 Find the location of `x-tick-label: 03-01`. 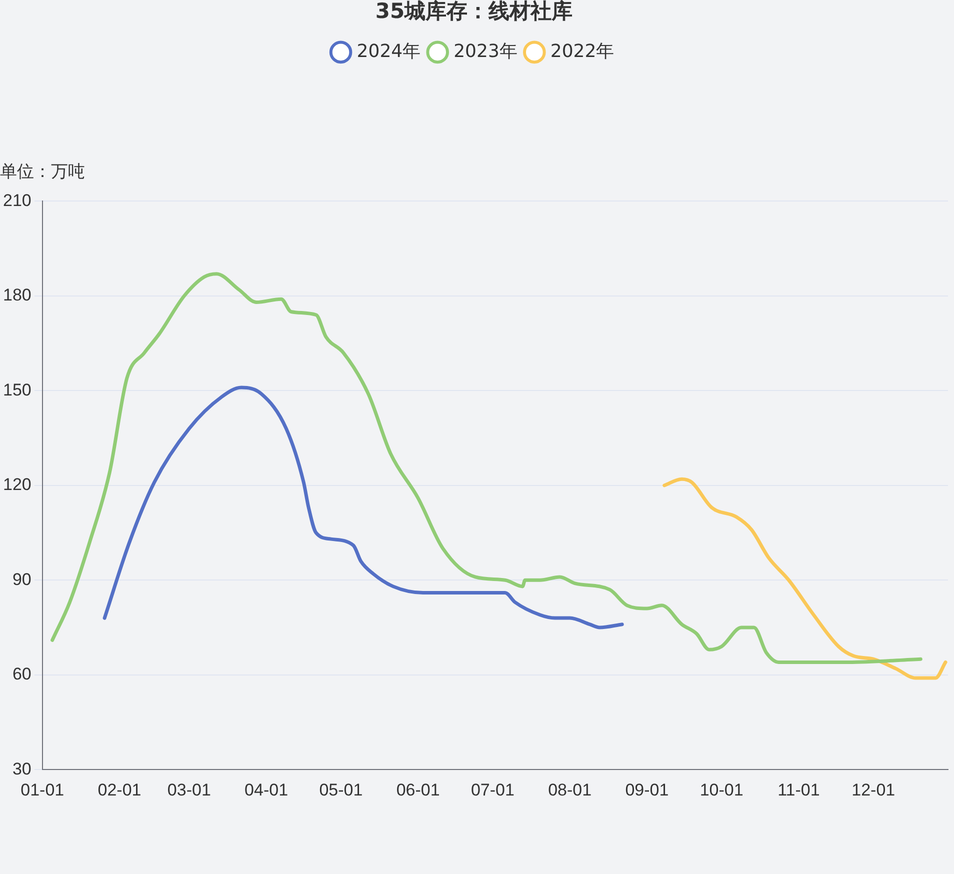

x-tick-label: 03-01 is located at coordinates (189, 790).